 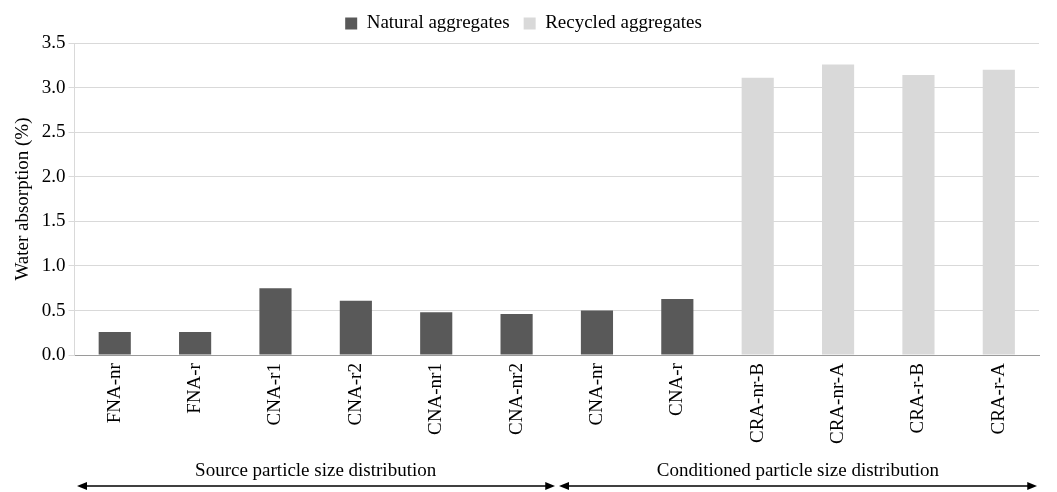 I want to click on y-tick-label: 2.0, so click(x=53, y=175).